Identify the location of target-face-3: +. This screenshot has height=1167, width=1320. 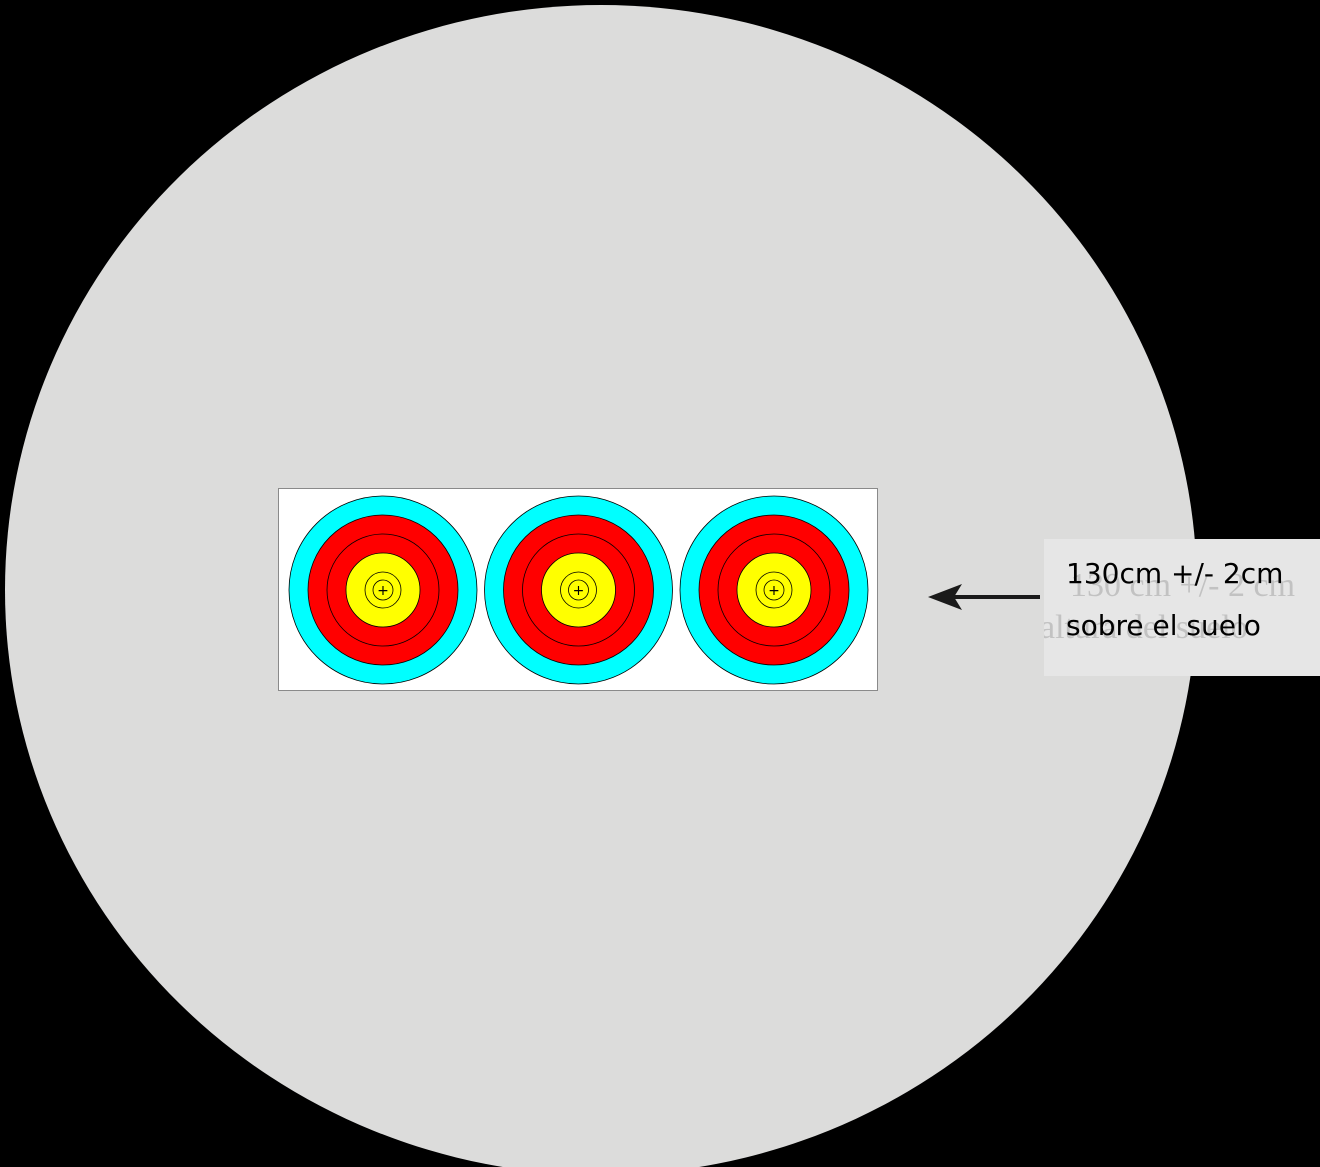
(774, 590).